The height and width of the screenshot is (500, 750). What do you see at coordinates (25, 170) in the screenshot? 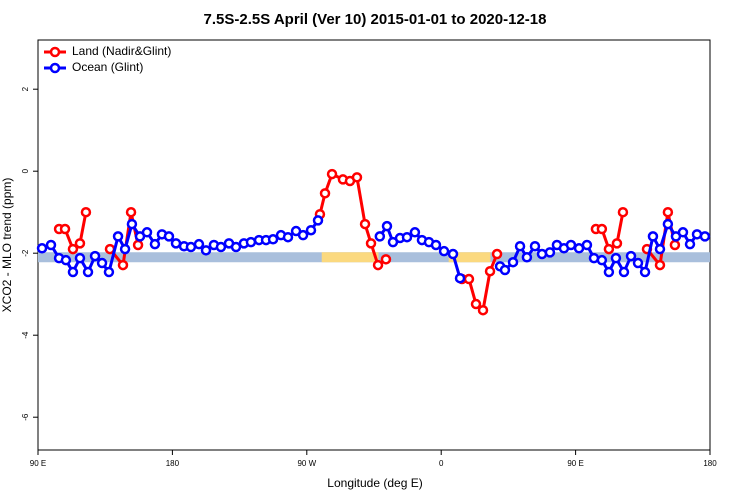
I see `y-tick-label: 0` at bounding box center [25, 170].